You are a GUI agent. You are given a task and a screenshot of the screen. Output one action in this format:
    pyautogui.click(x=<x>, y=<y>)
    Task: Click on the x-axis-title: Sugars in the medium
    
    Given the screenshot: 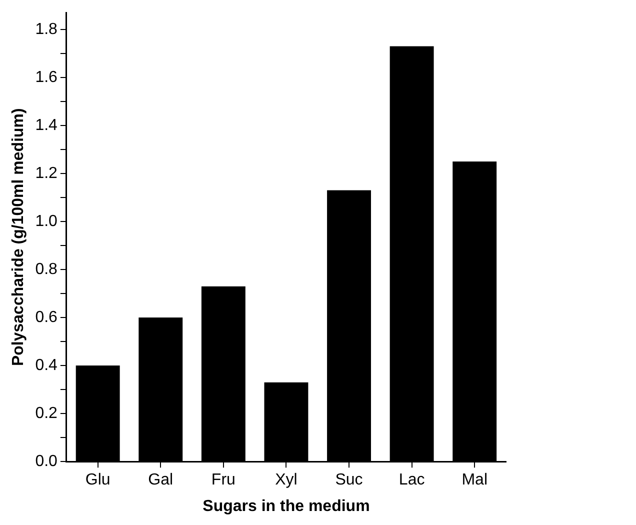 What is the action you would take?
    pyautogui.click(x=286, y=506)
    